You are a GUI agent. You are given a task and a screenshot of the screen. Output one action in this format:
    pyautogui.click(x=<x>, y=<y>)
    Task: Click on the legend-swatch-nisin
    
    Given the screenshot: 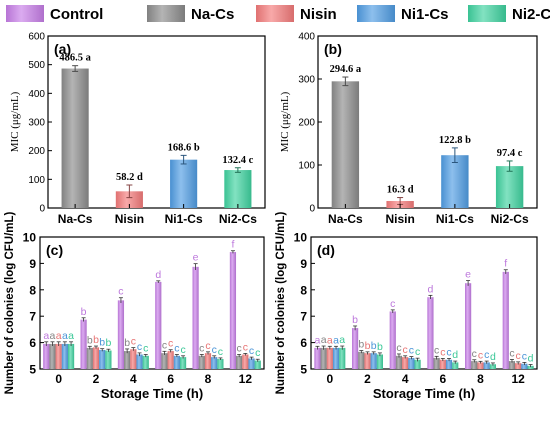 What is the action you would take?
    pyautogui.click(x=275, y=13)
    